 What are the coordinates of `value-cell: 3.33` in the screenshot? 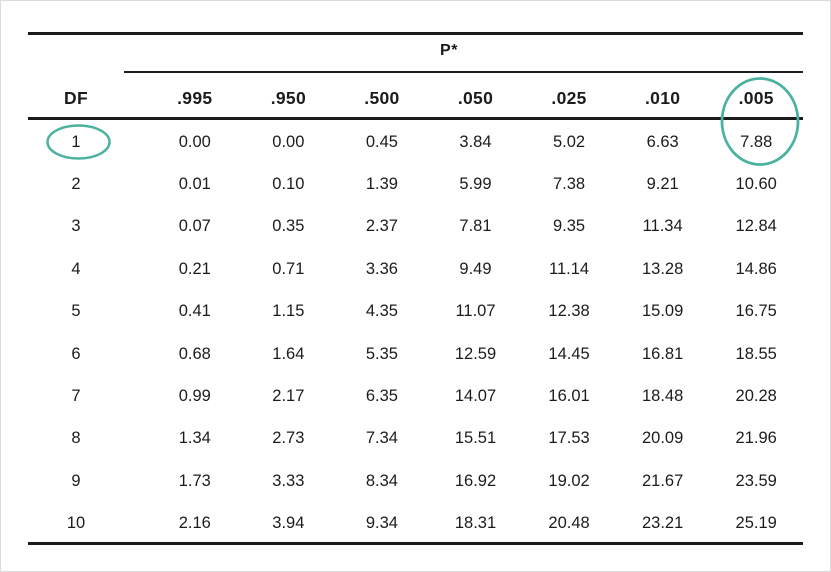 It's located at (288, 480).